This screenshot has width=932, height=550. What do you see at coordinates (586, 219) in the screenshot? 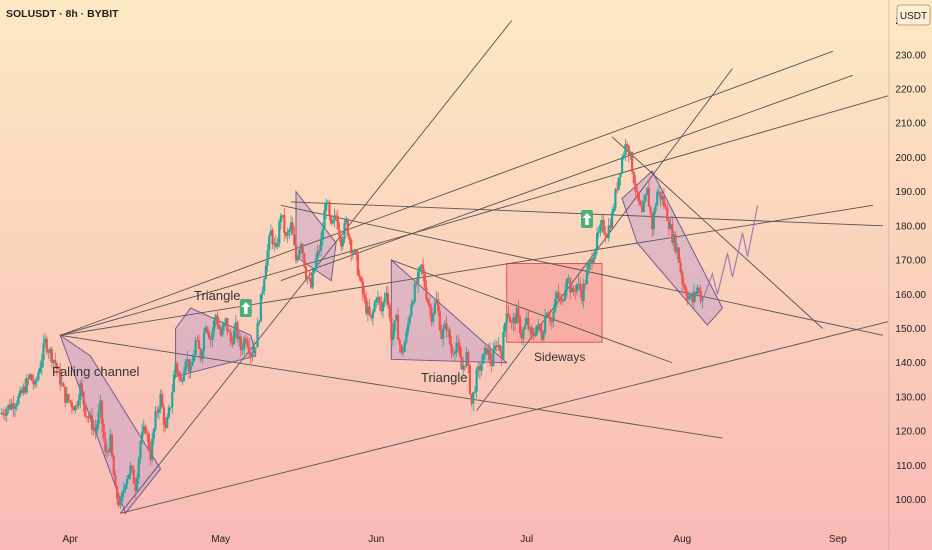
I see `buy-arrow-icon` at bounding box center [586, 219].